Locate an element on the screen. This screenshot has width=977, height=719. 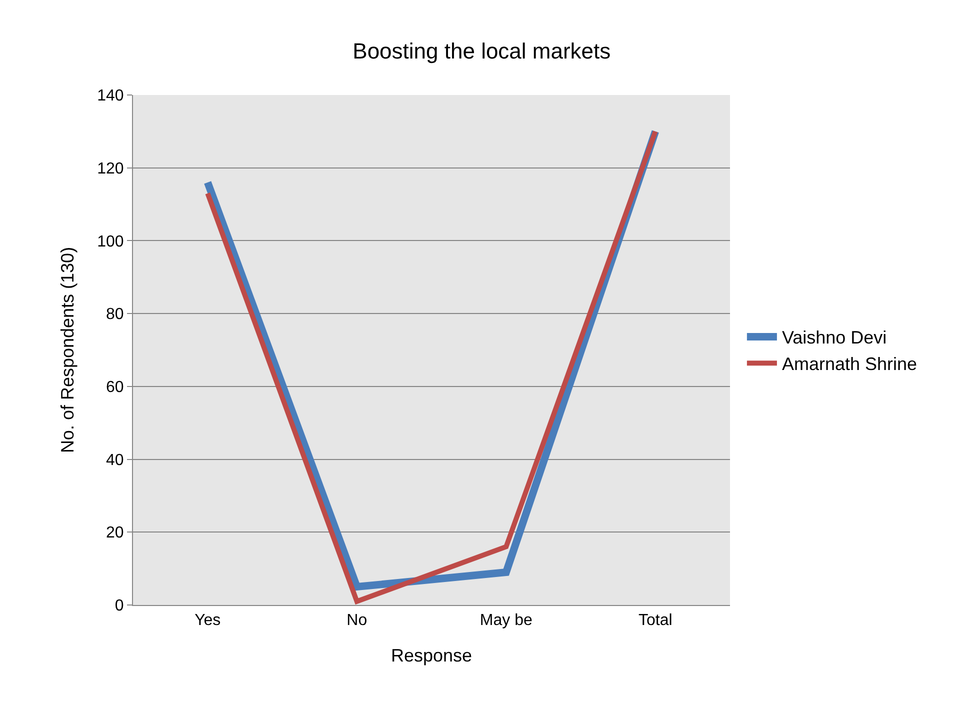
y-tick-label: 140 is located at coordinates (110, 96).